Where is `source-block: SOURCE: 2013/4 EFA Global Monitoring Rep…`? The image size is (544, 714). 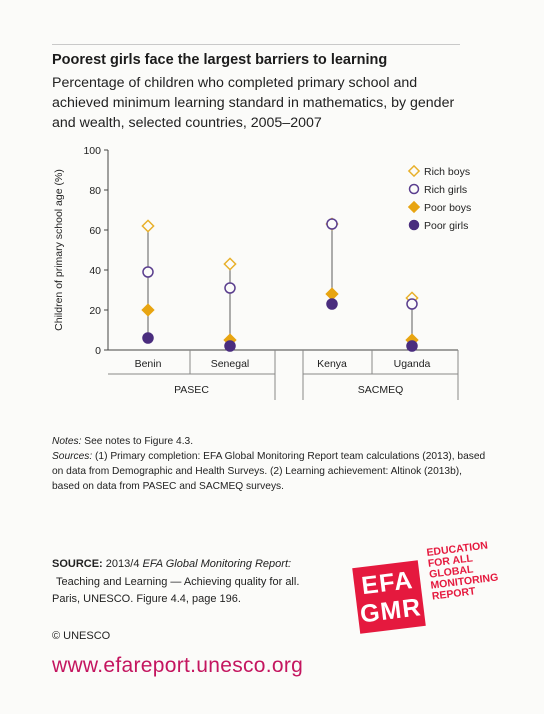
source-block: SOURCE: 2013/4 EFA Global Monitoring Rep… is located at coordinates (202, 582).